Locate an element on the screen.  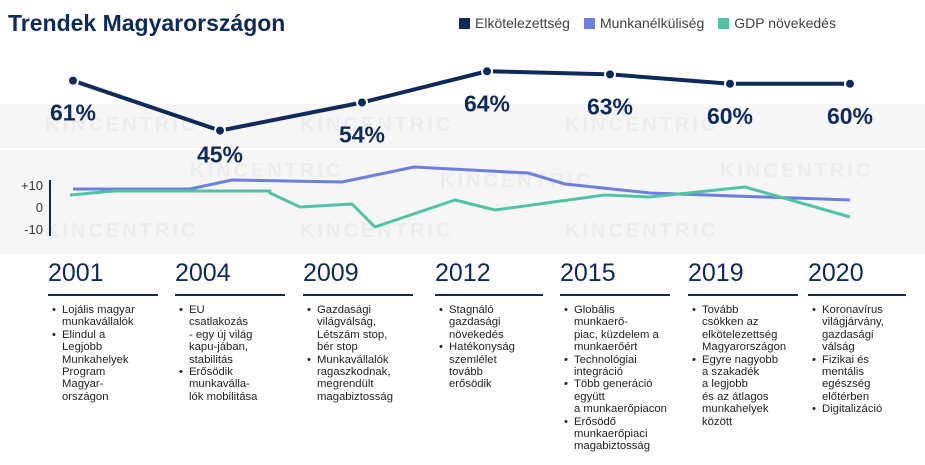
engagement-label: 45% is located at coordinates (220, 155).